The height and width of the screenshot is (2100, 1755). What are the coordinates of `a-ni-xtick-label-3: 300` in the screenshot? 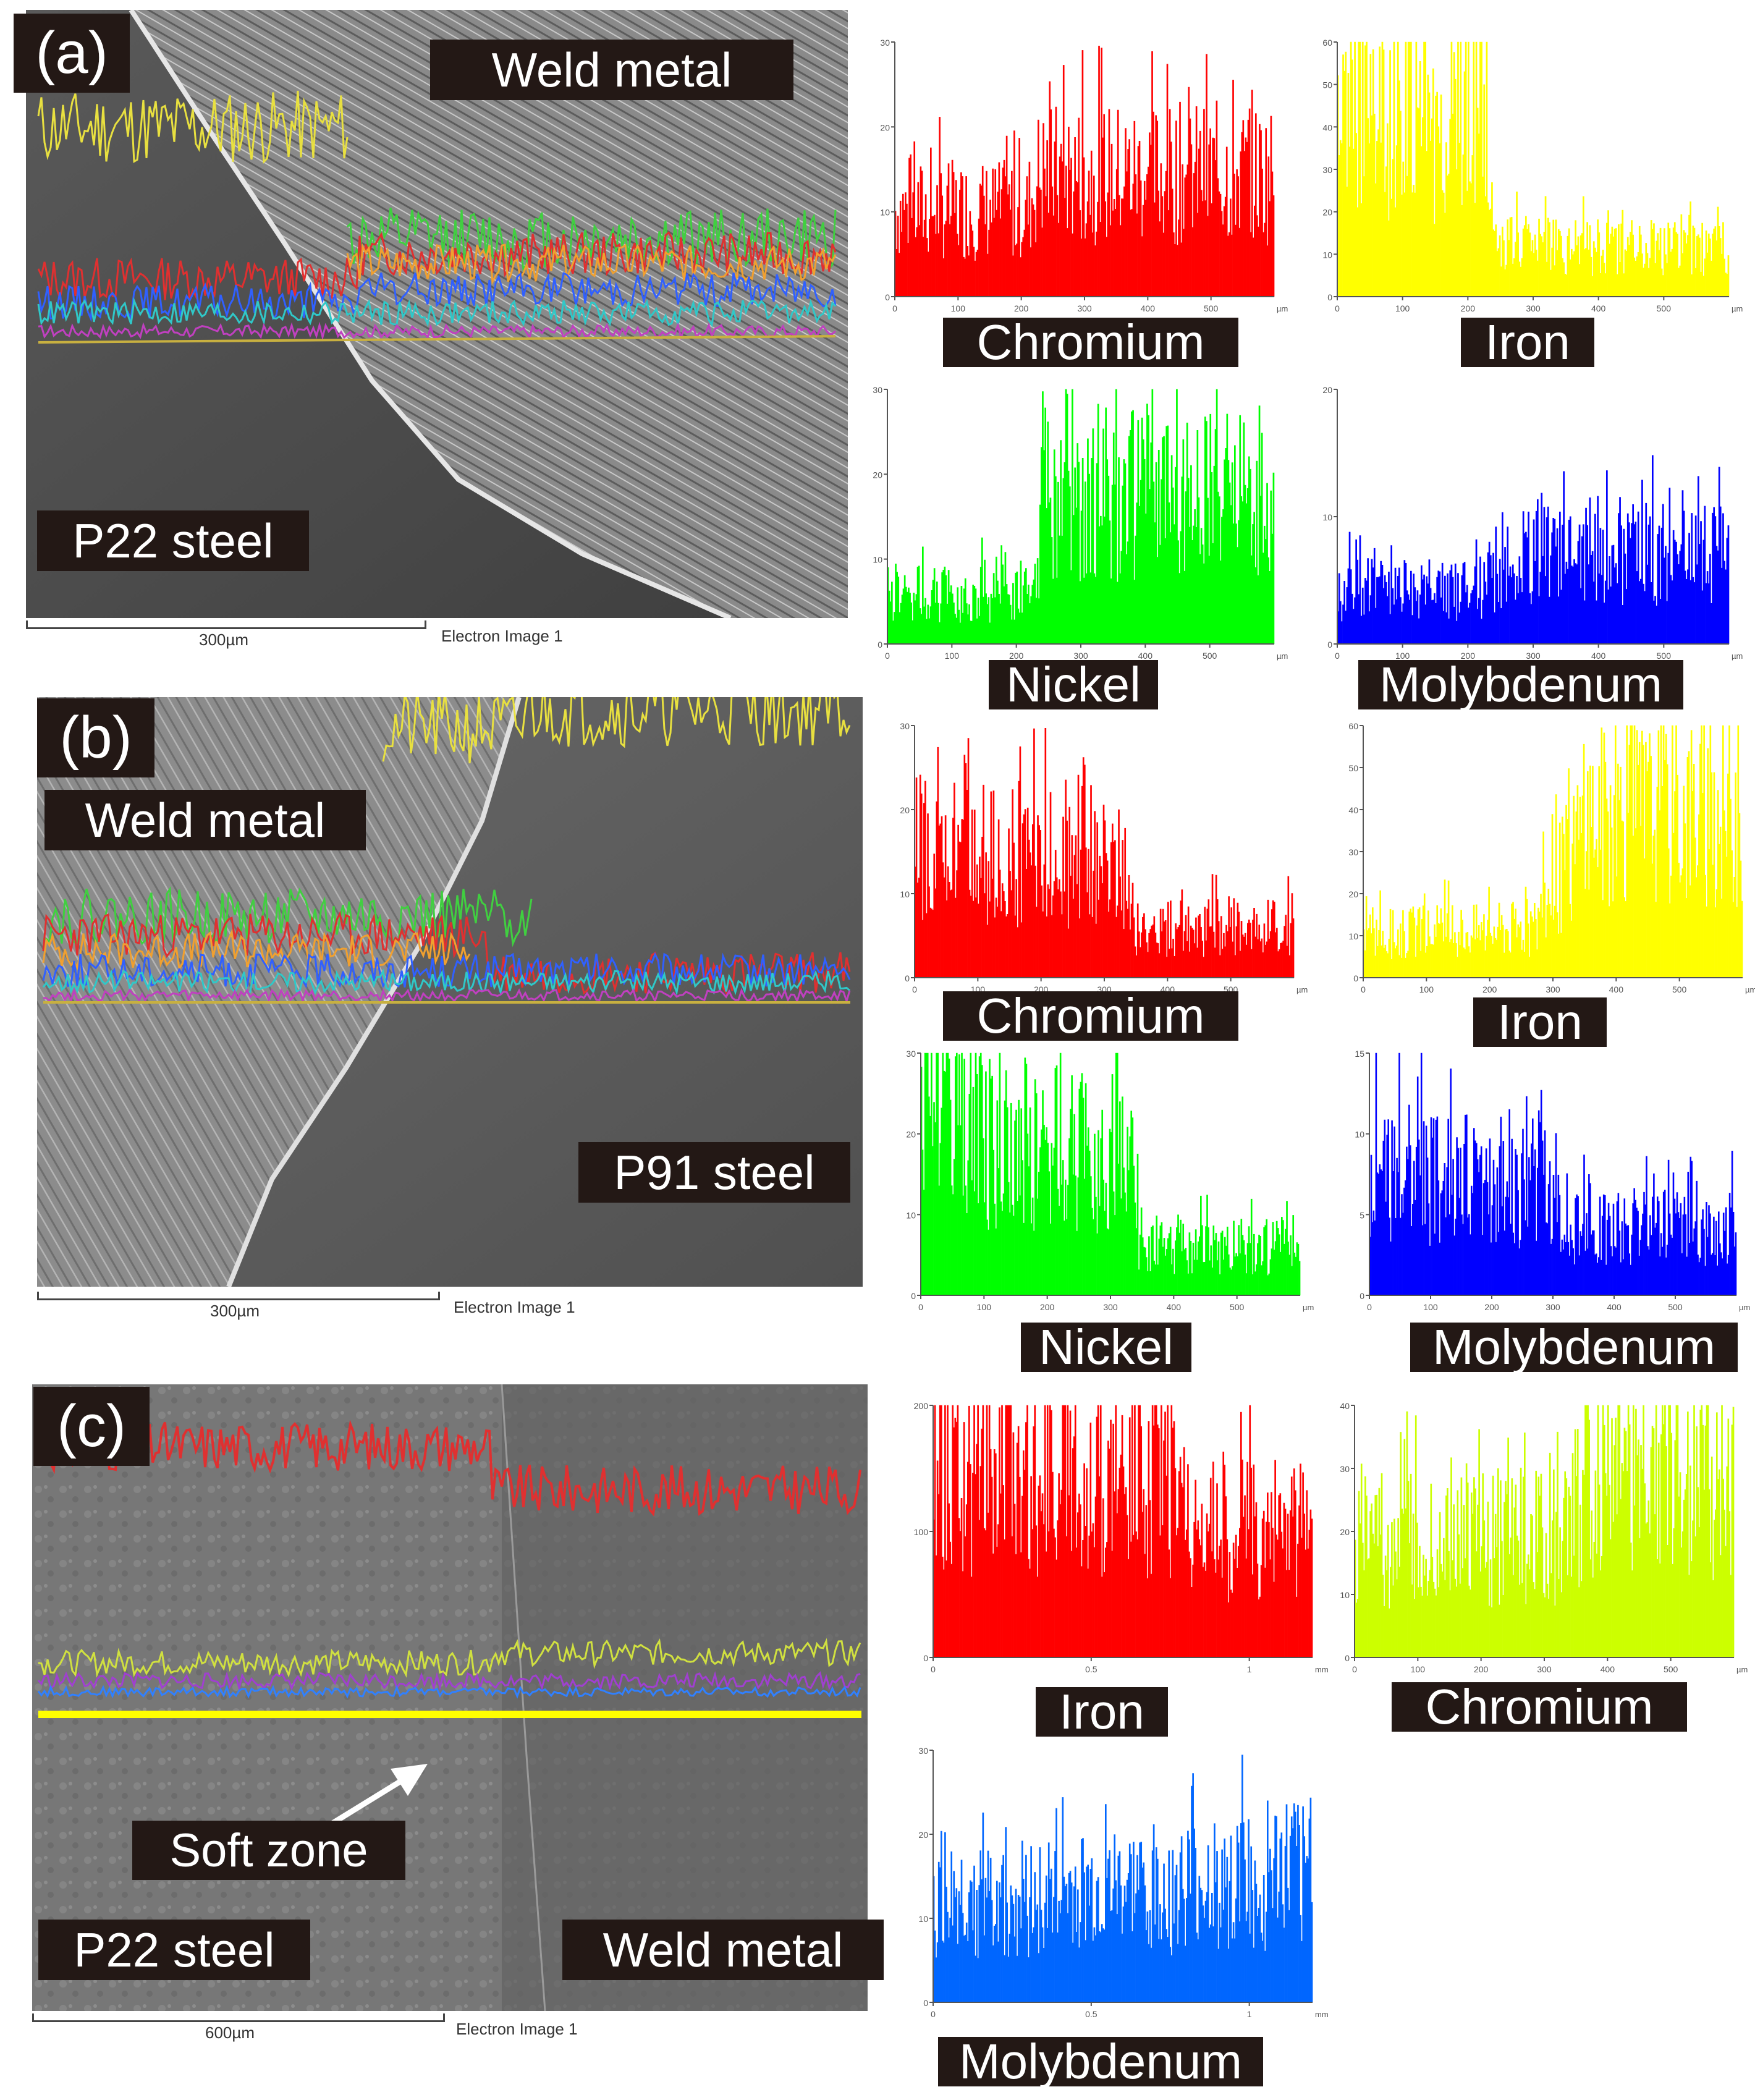 It's located at (1081, 656).